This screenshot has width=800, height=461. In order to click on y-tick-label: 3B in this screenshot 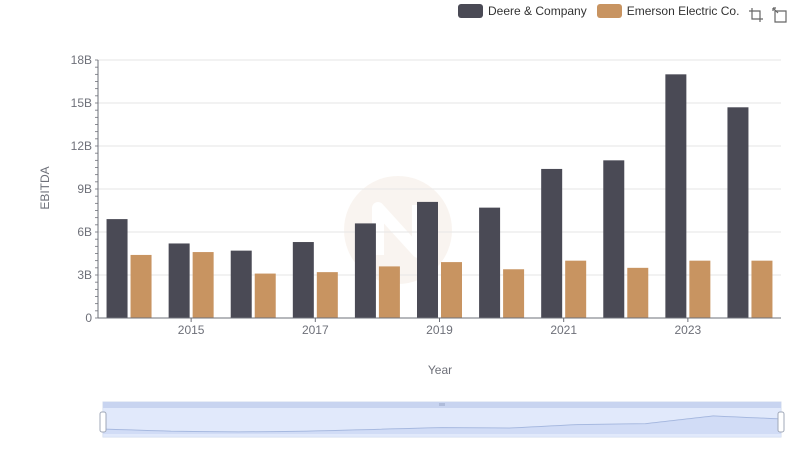, I will do `click(84, 275)`.